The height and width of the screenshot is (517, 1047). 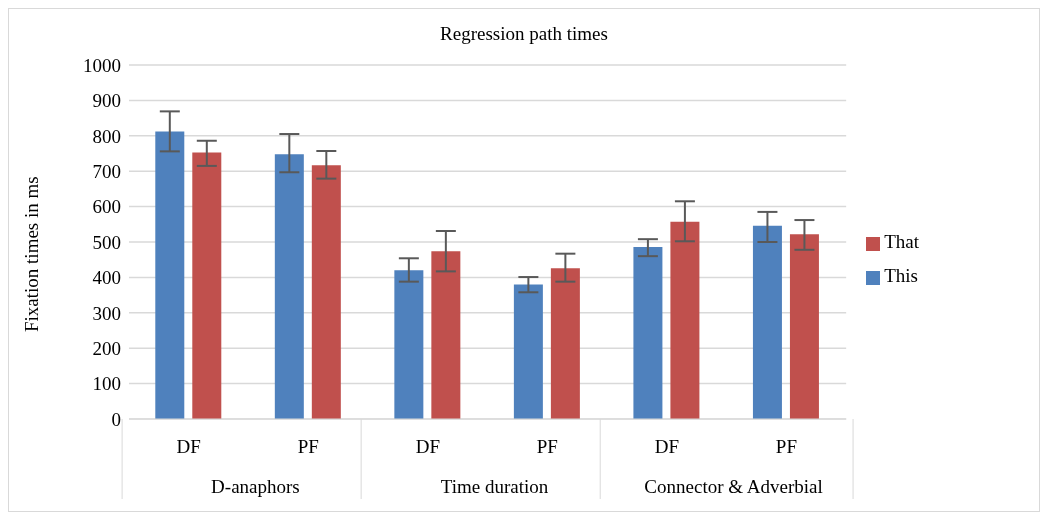 What do you see at coordinates (106, 278) in the screenshot?
I see `y-tick-label: 400` at bounding box center [106, 278].